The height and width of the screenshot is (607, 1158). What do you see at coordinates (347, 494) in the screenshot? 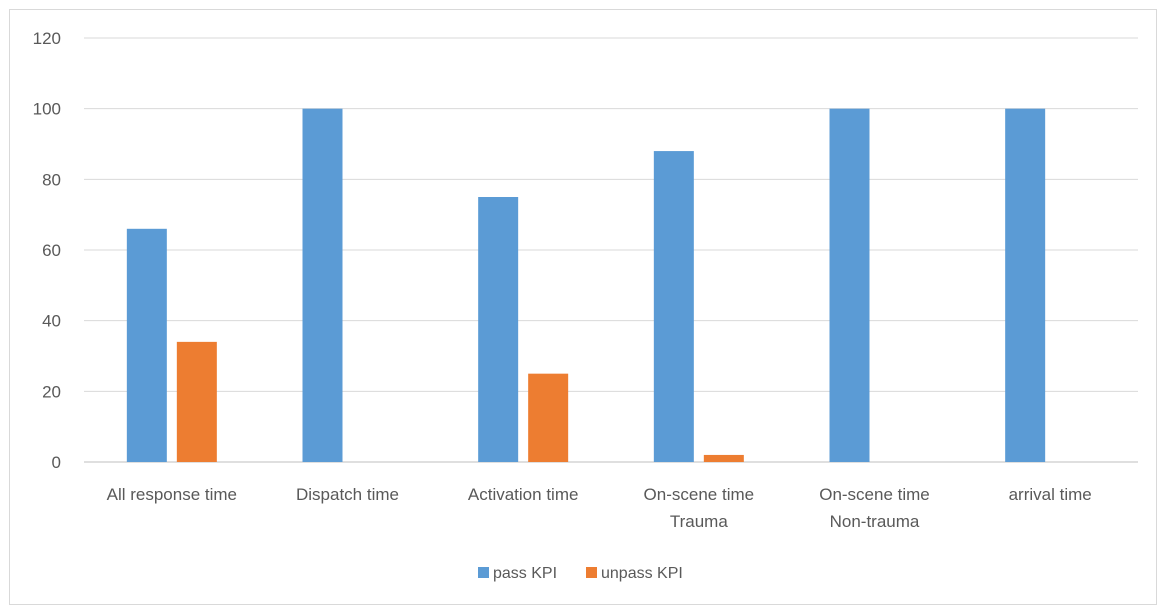
I see `x-category-label: Dispatch time` at bounding box center [347, 494].